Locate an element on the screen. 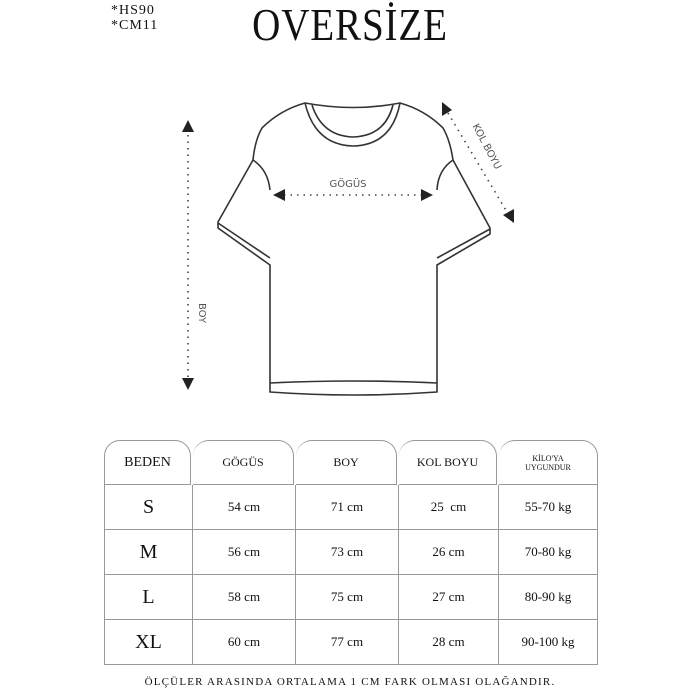 This screenshot has width=700, height=700. cell-size: M is located at coordinates (148, 552).